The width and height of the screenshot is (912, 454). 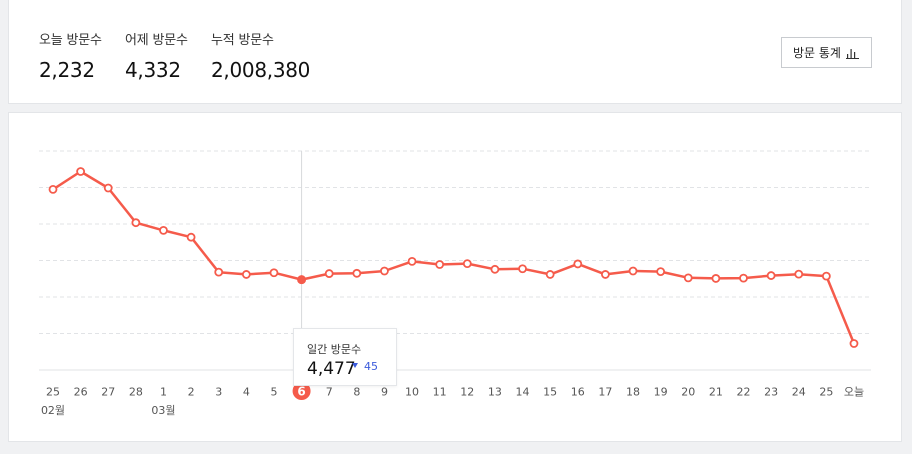 What do you see at coordinates (331, 369) in the screenshot?
I see `tooltip-value: 4,477` at bounding box center [331, 369].